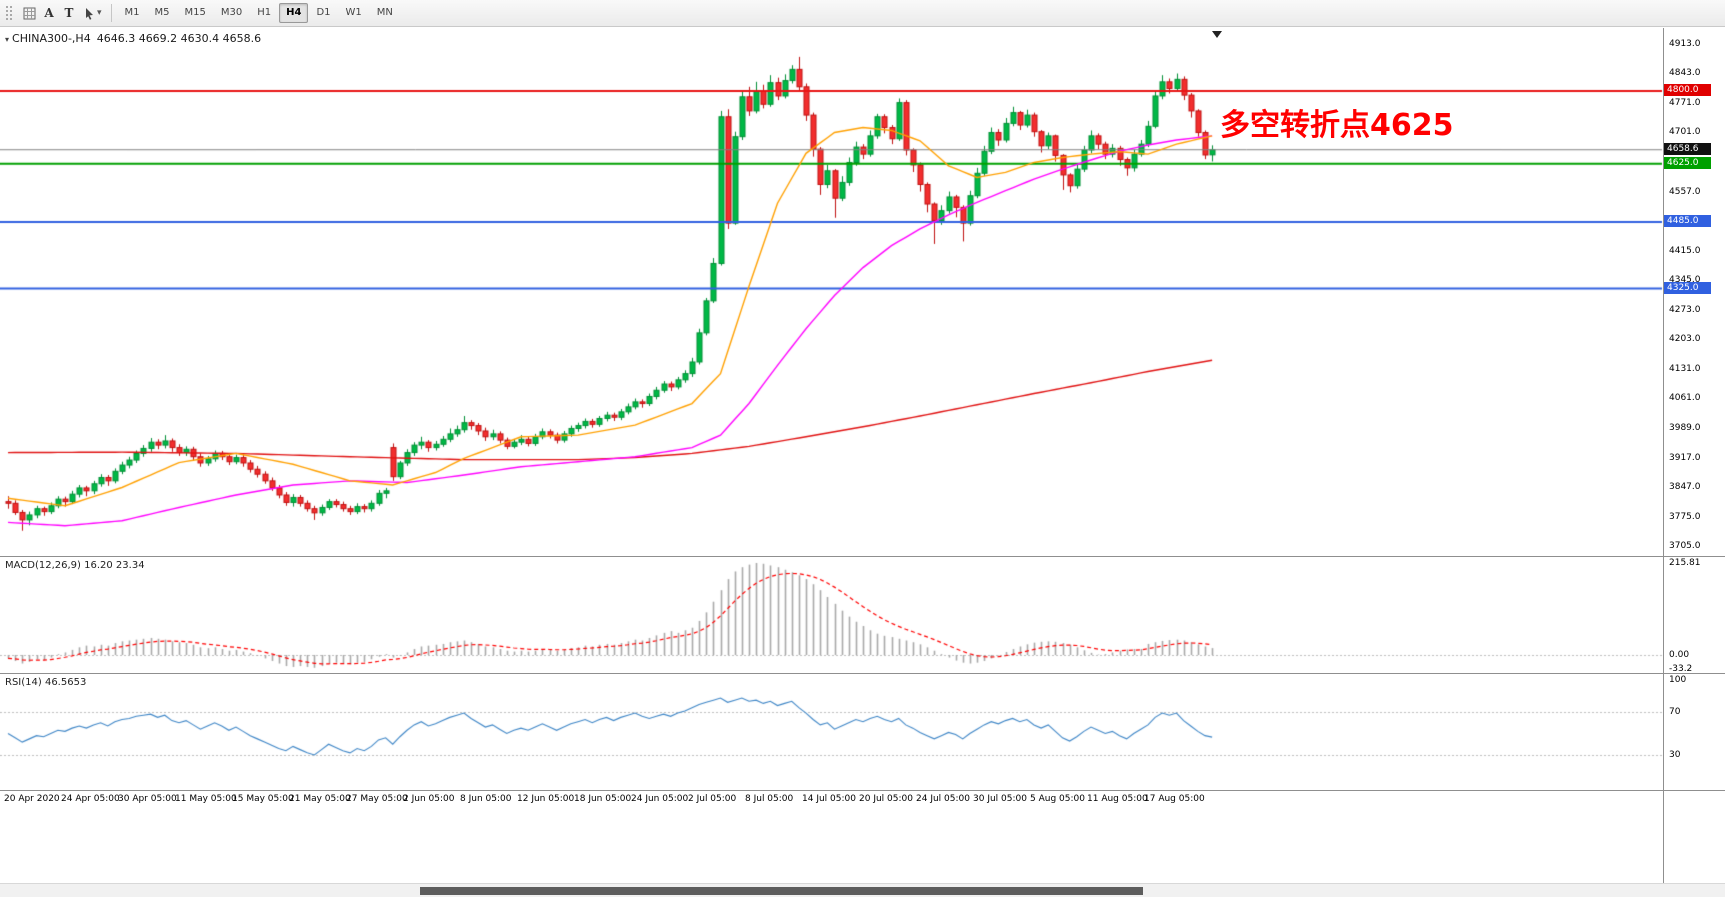  What do you see at coordinates (1687, 287) in the screenshot?
I see `price-tag: 4325.0` at bounding box center [1687, 287].